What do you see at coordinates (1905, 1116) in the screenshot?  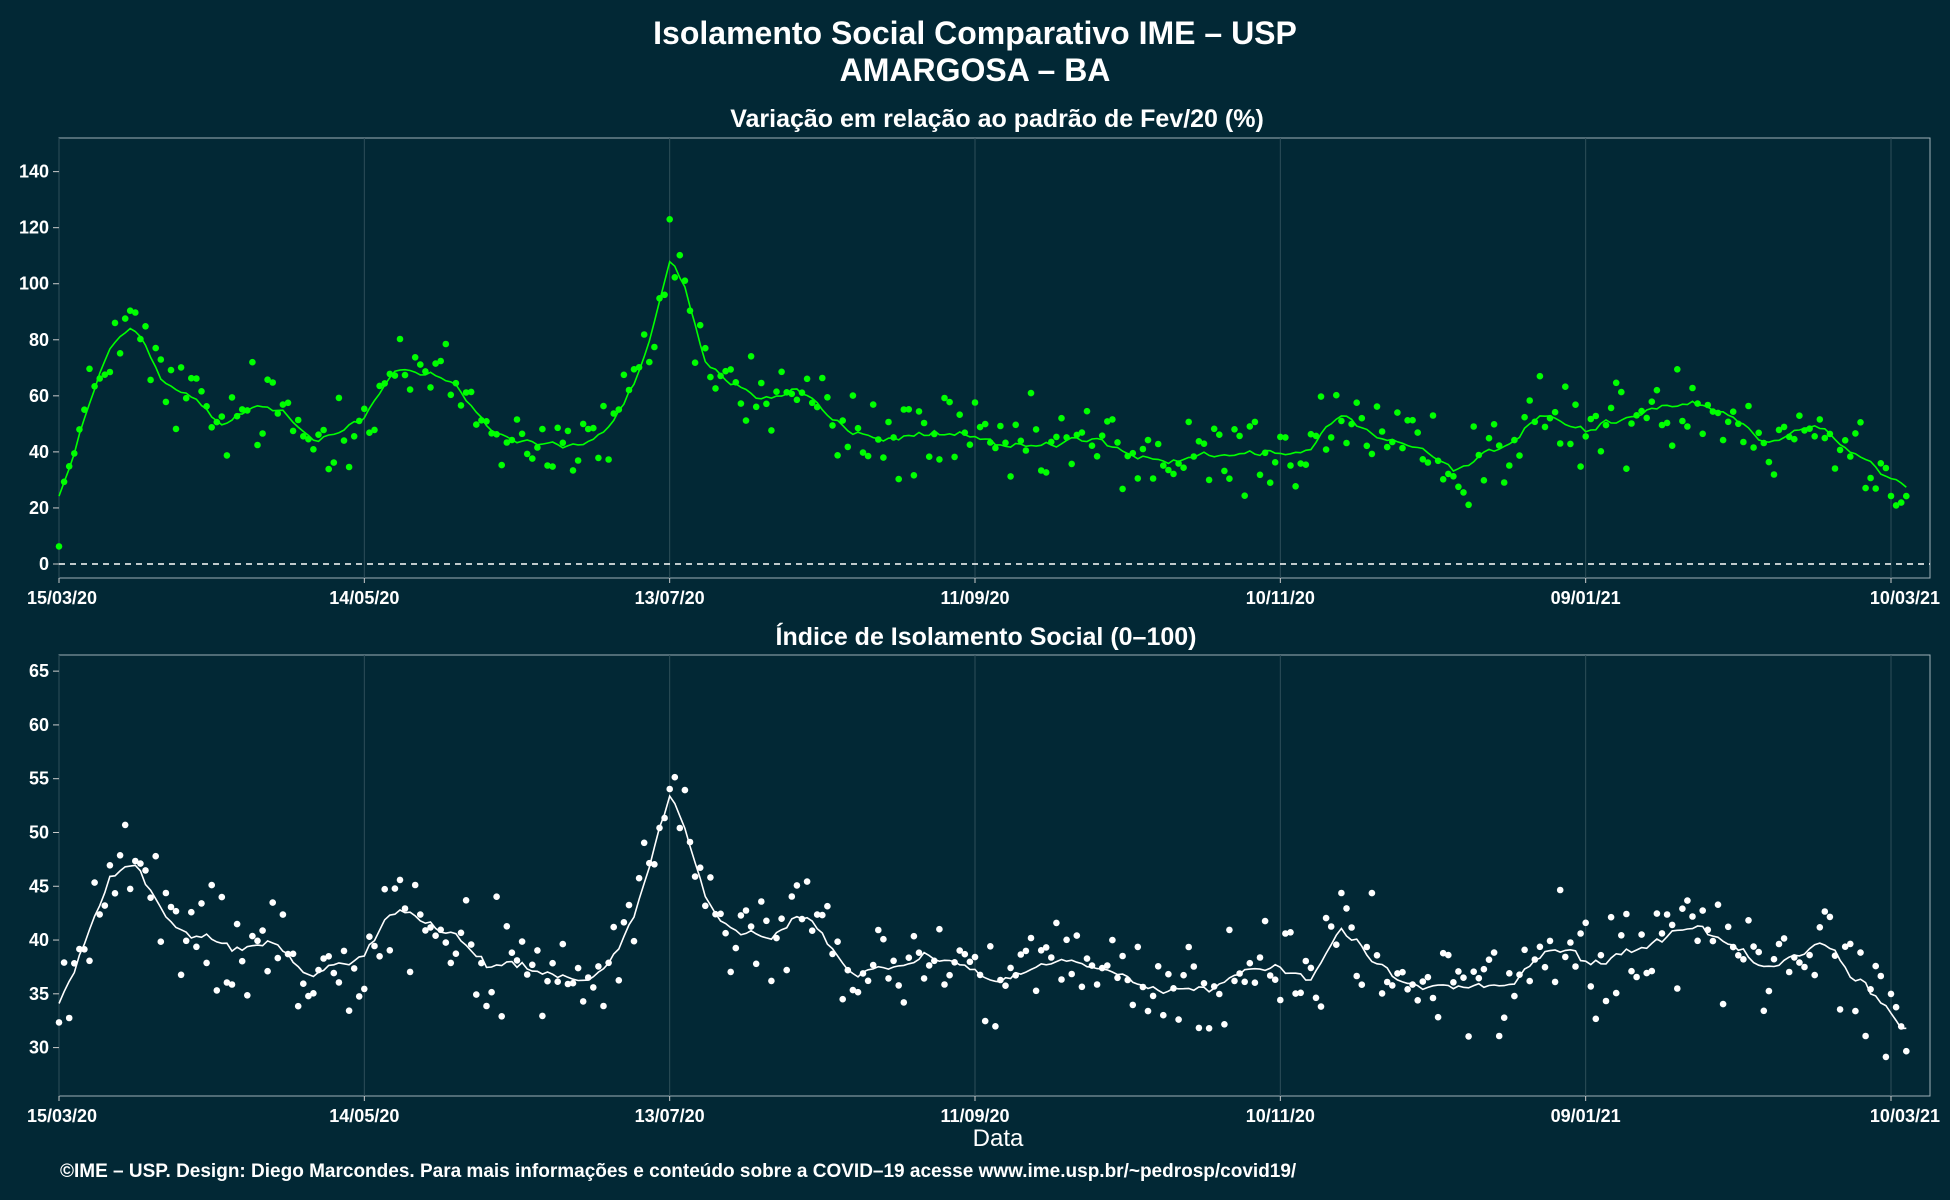 I see `x-tick-label: 10/03/21` at bounding box center [1905, 1116].